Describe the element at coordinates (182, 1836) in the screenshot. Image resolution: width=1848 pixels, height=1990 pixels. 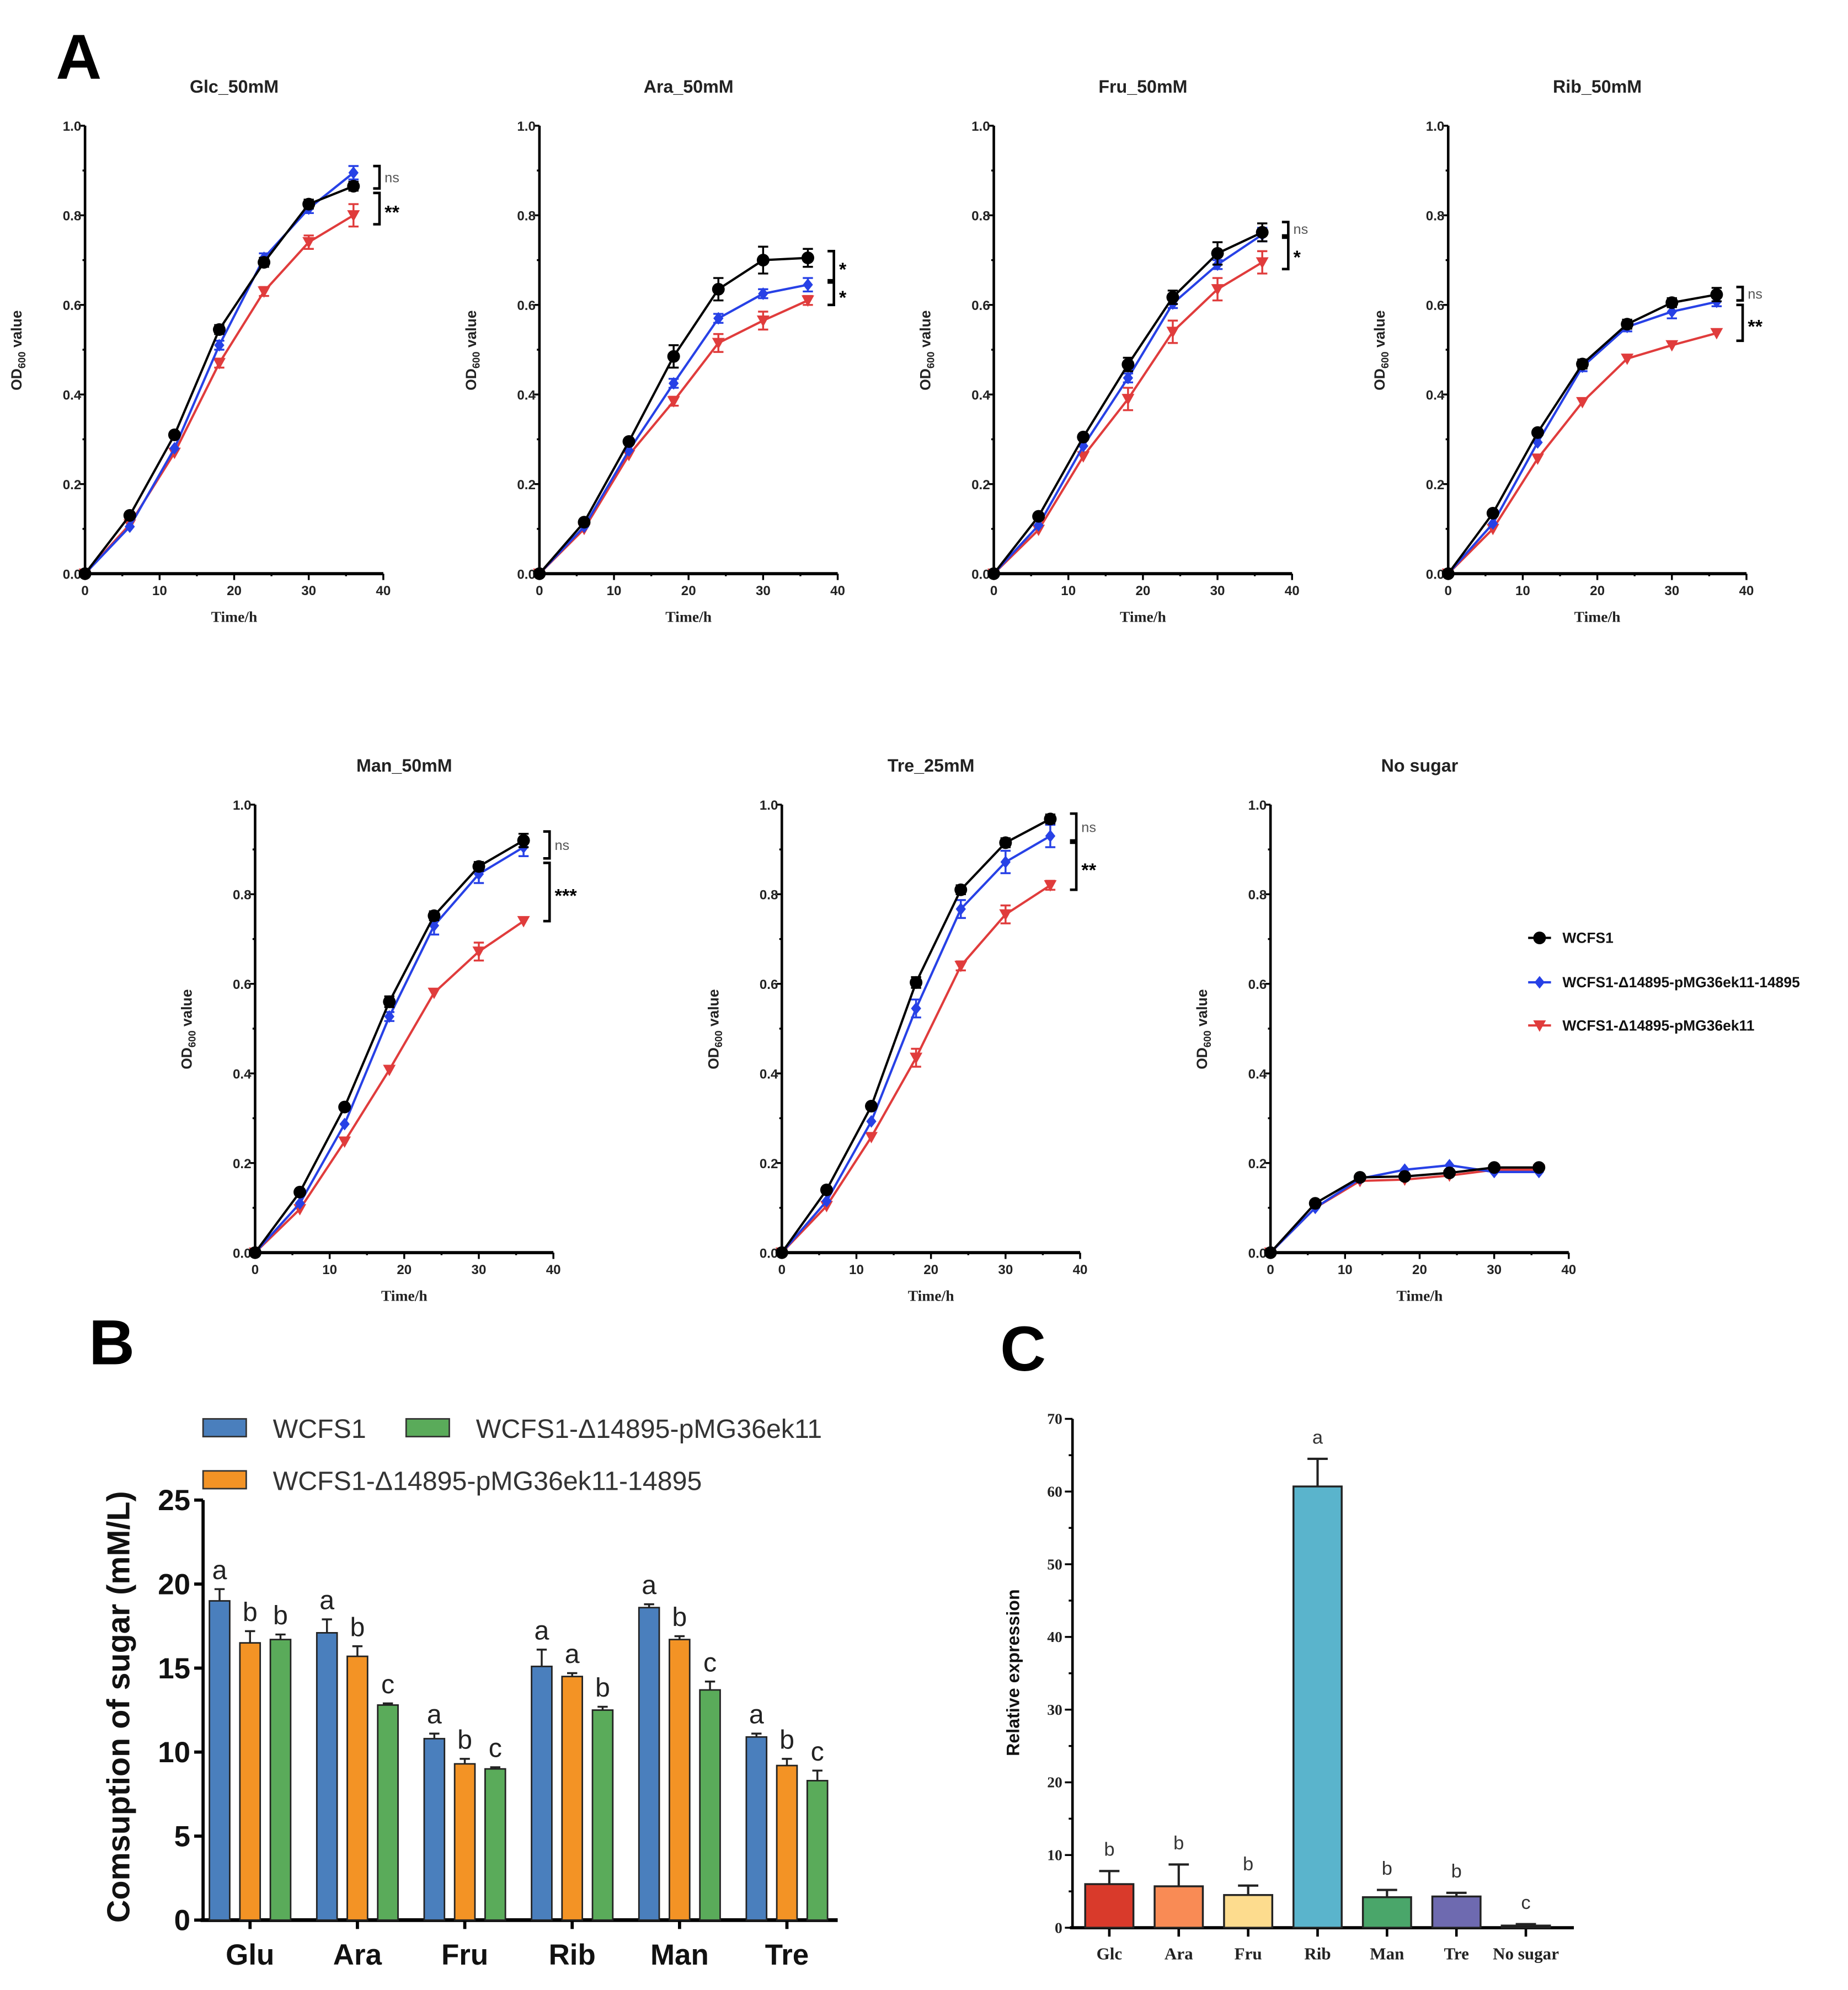
I see `y-tick-label: 5` at that location.